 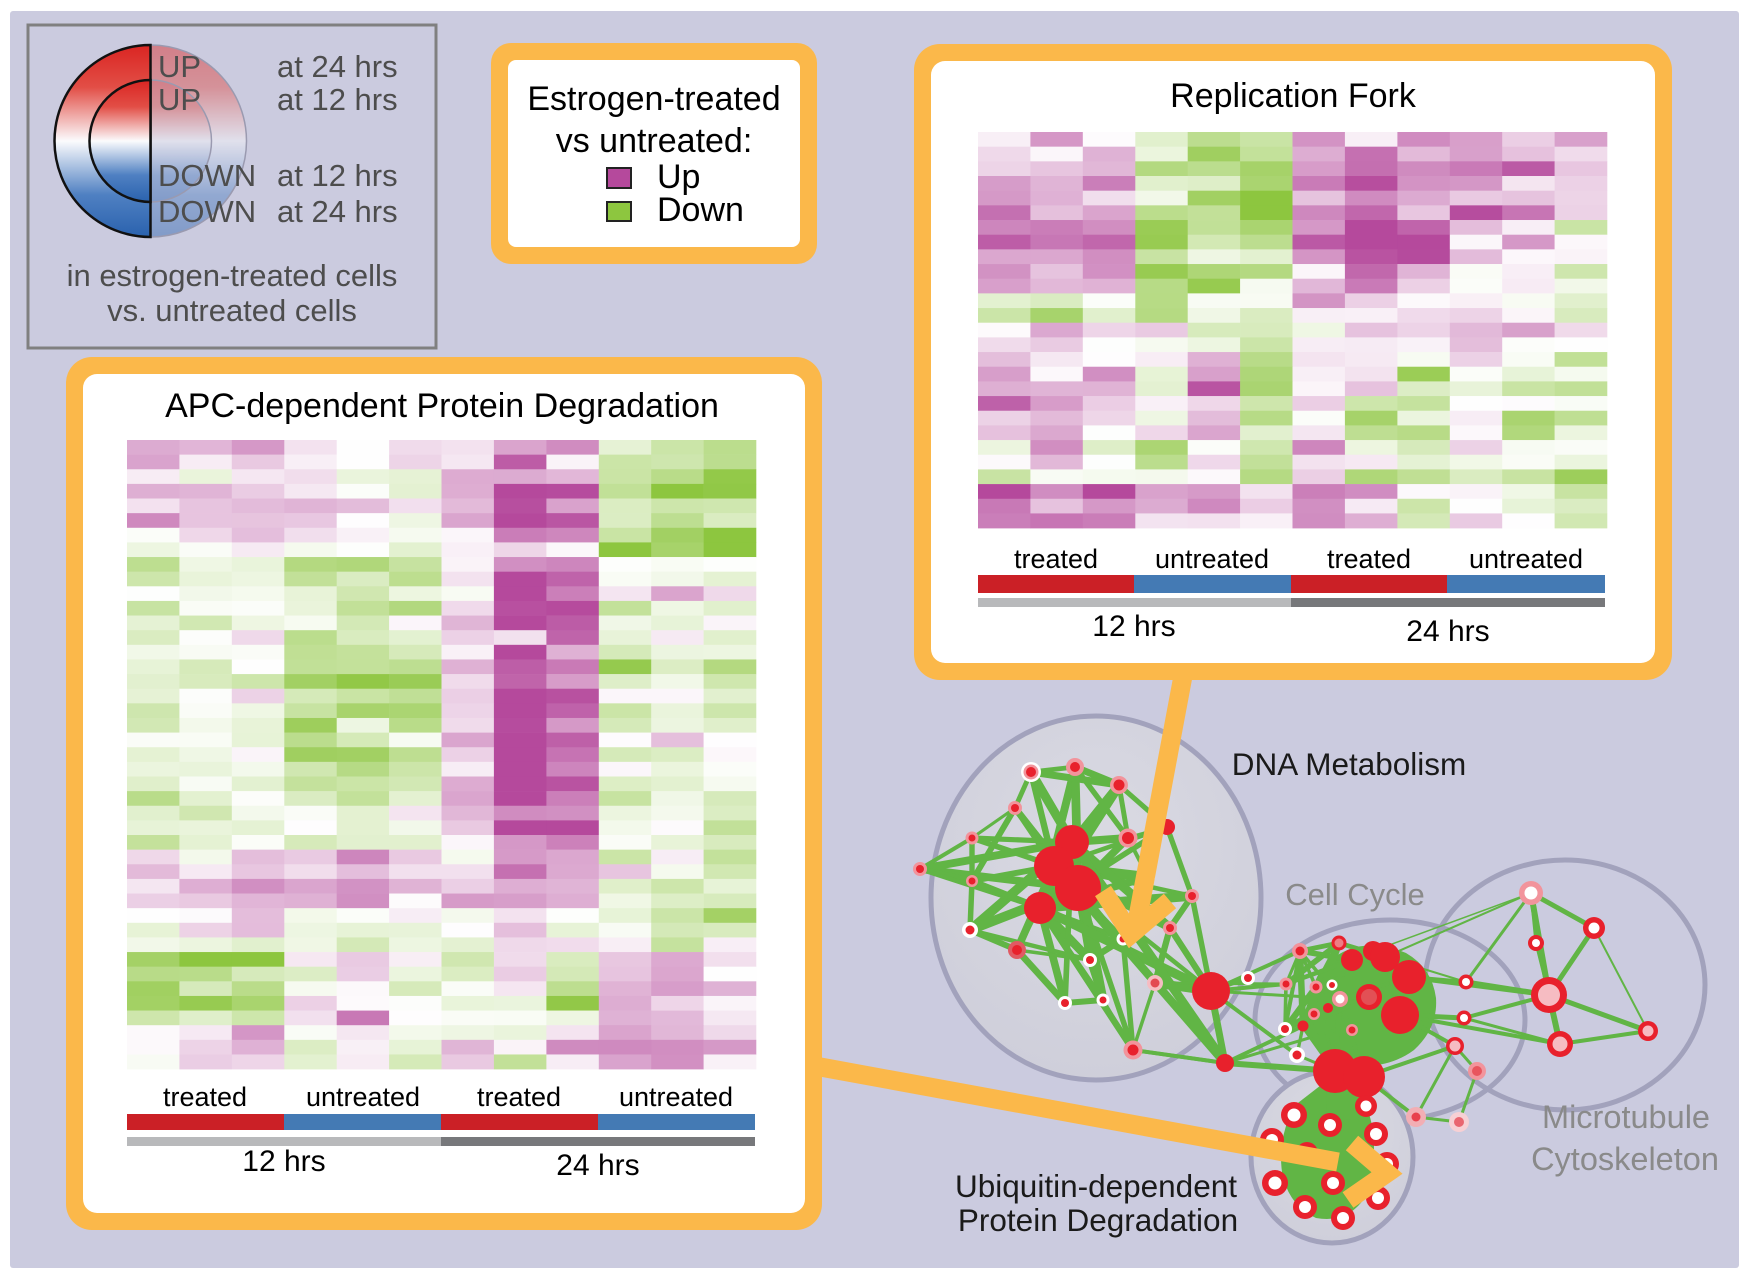 I want to click on svg-text: Protein Degradation, so click(x=1098, y=1220).